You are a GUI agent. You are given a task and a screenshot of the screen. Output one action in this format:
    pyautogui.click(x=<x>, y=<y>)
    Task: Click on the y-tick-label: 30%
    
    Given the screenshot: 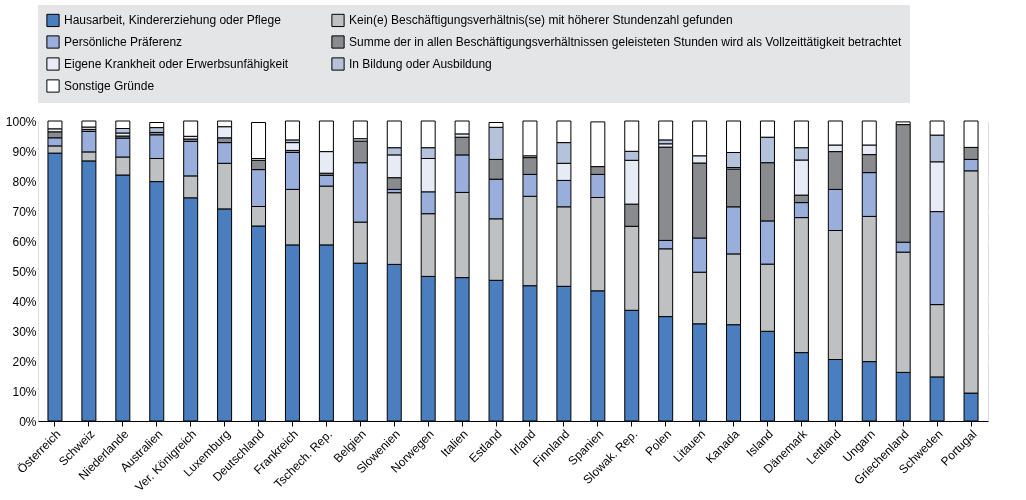 What is the action you would take?
    pyautogui.click(x=24, y=331)
    